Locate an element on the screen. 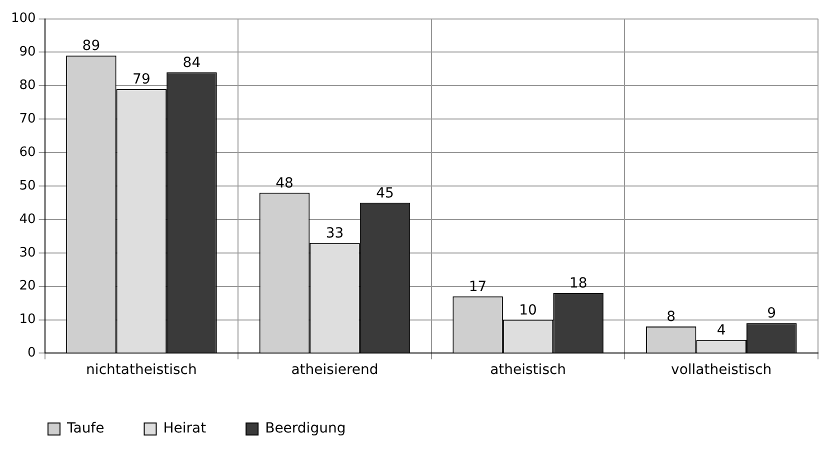 Image resolution: width=836 pixels, height=455 pixels. y-tick-label: 70 is located at coordinates (27, 118).